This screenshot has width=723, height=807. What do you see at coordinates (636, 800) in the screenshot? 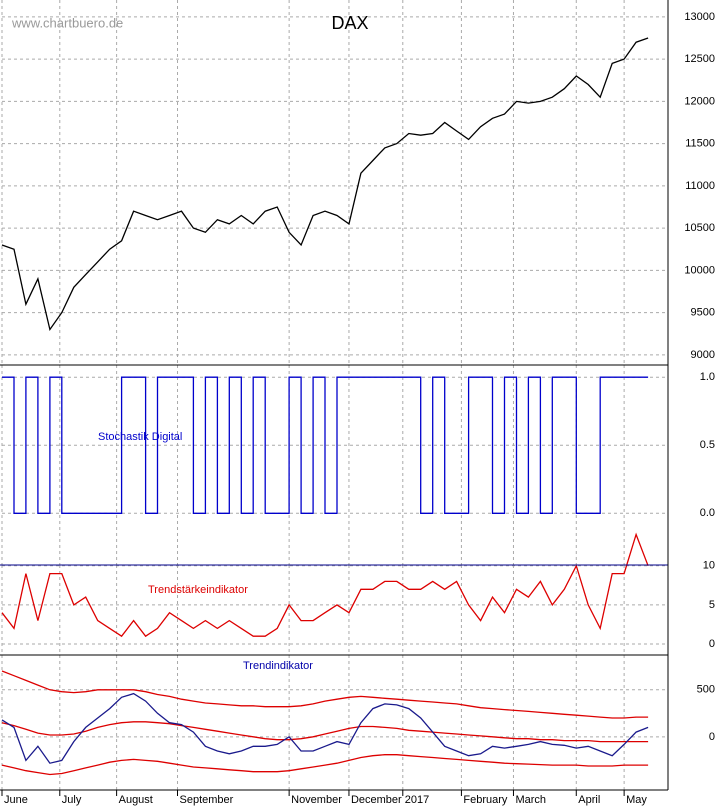
I see `x-tick-label: May` at bounding box center [636, 800].